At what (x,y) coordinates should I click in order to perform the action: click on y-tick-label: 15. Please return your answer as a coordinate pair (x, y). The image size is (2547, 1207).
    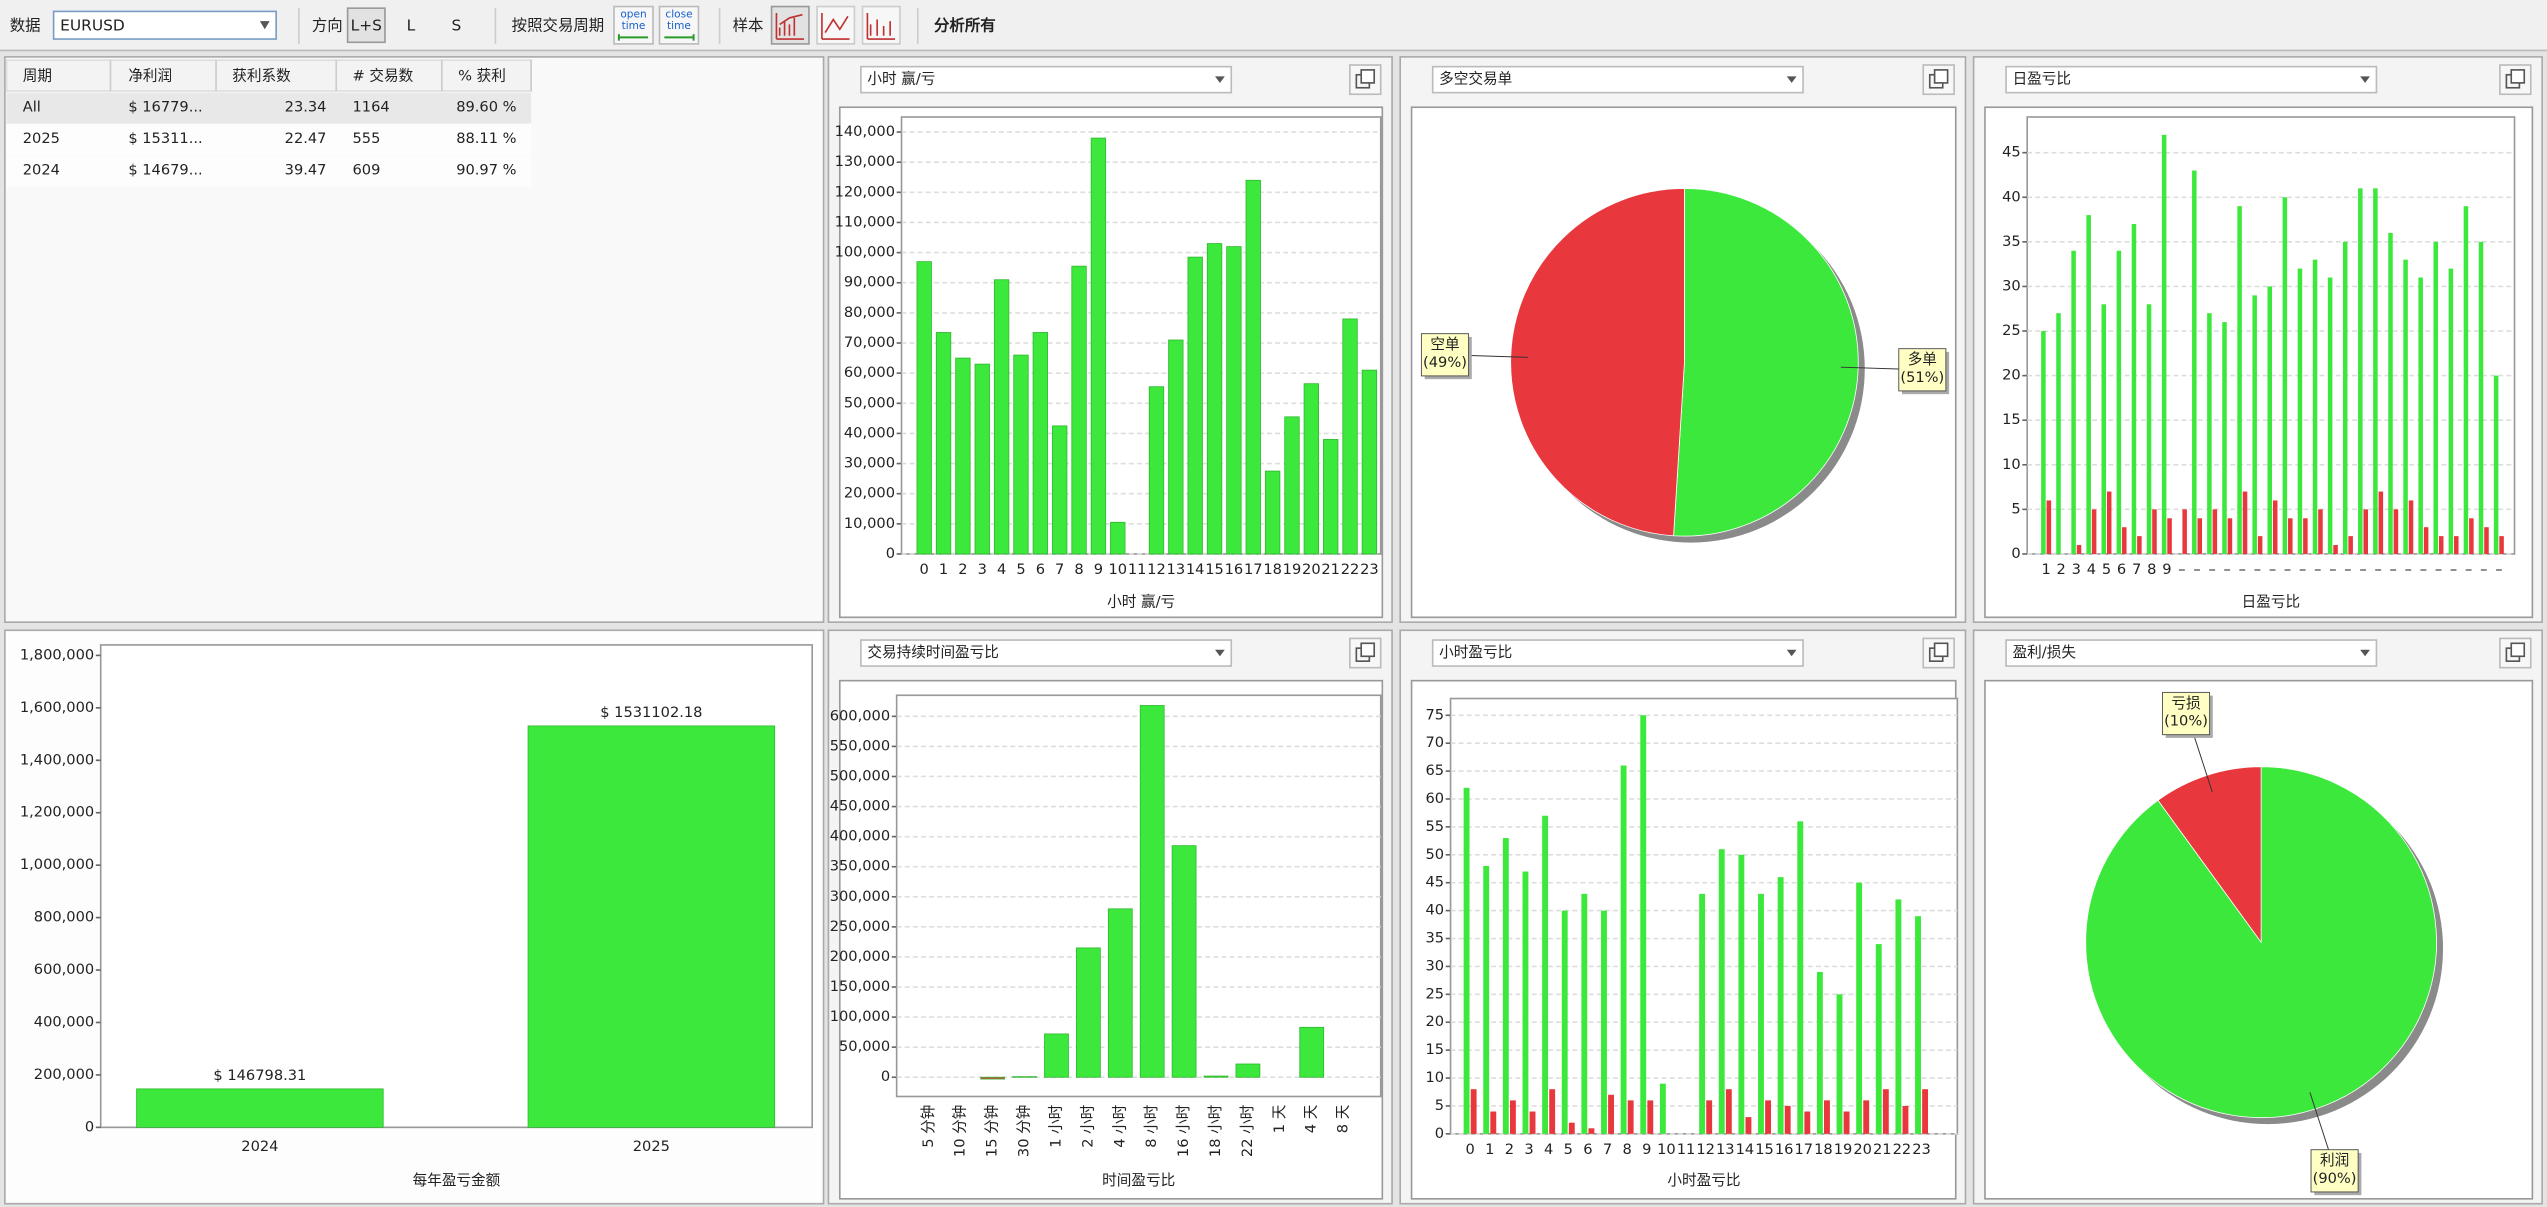
    Looking at the image, I should click on (2011, 419).